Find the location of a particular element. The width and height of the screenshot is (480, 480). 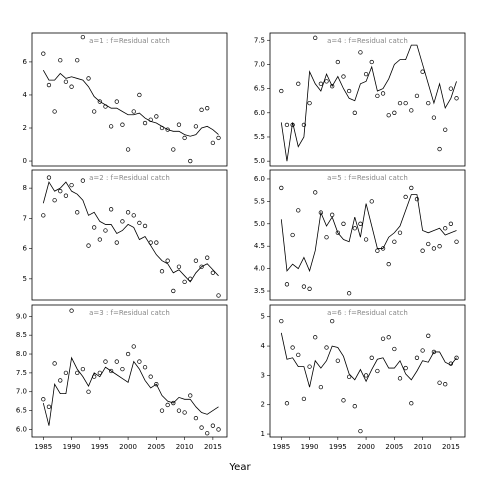

panel-title: a=1 : f=Residual catch is located at coordinates (129, 41).